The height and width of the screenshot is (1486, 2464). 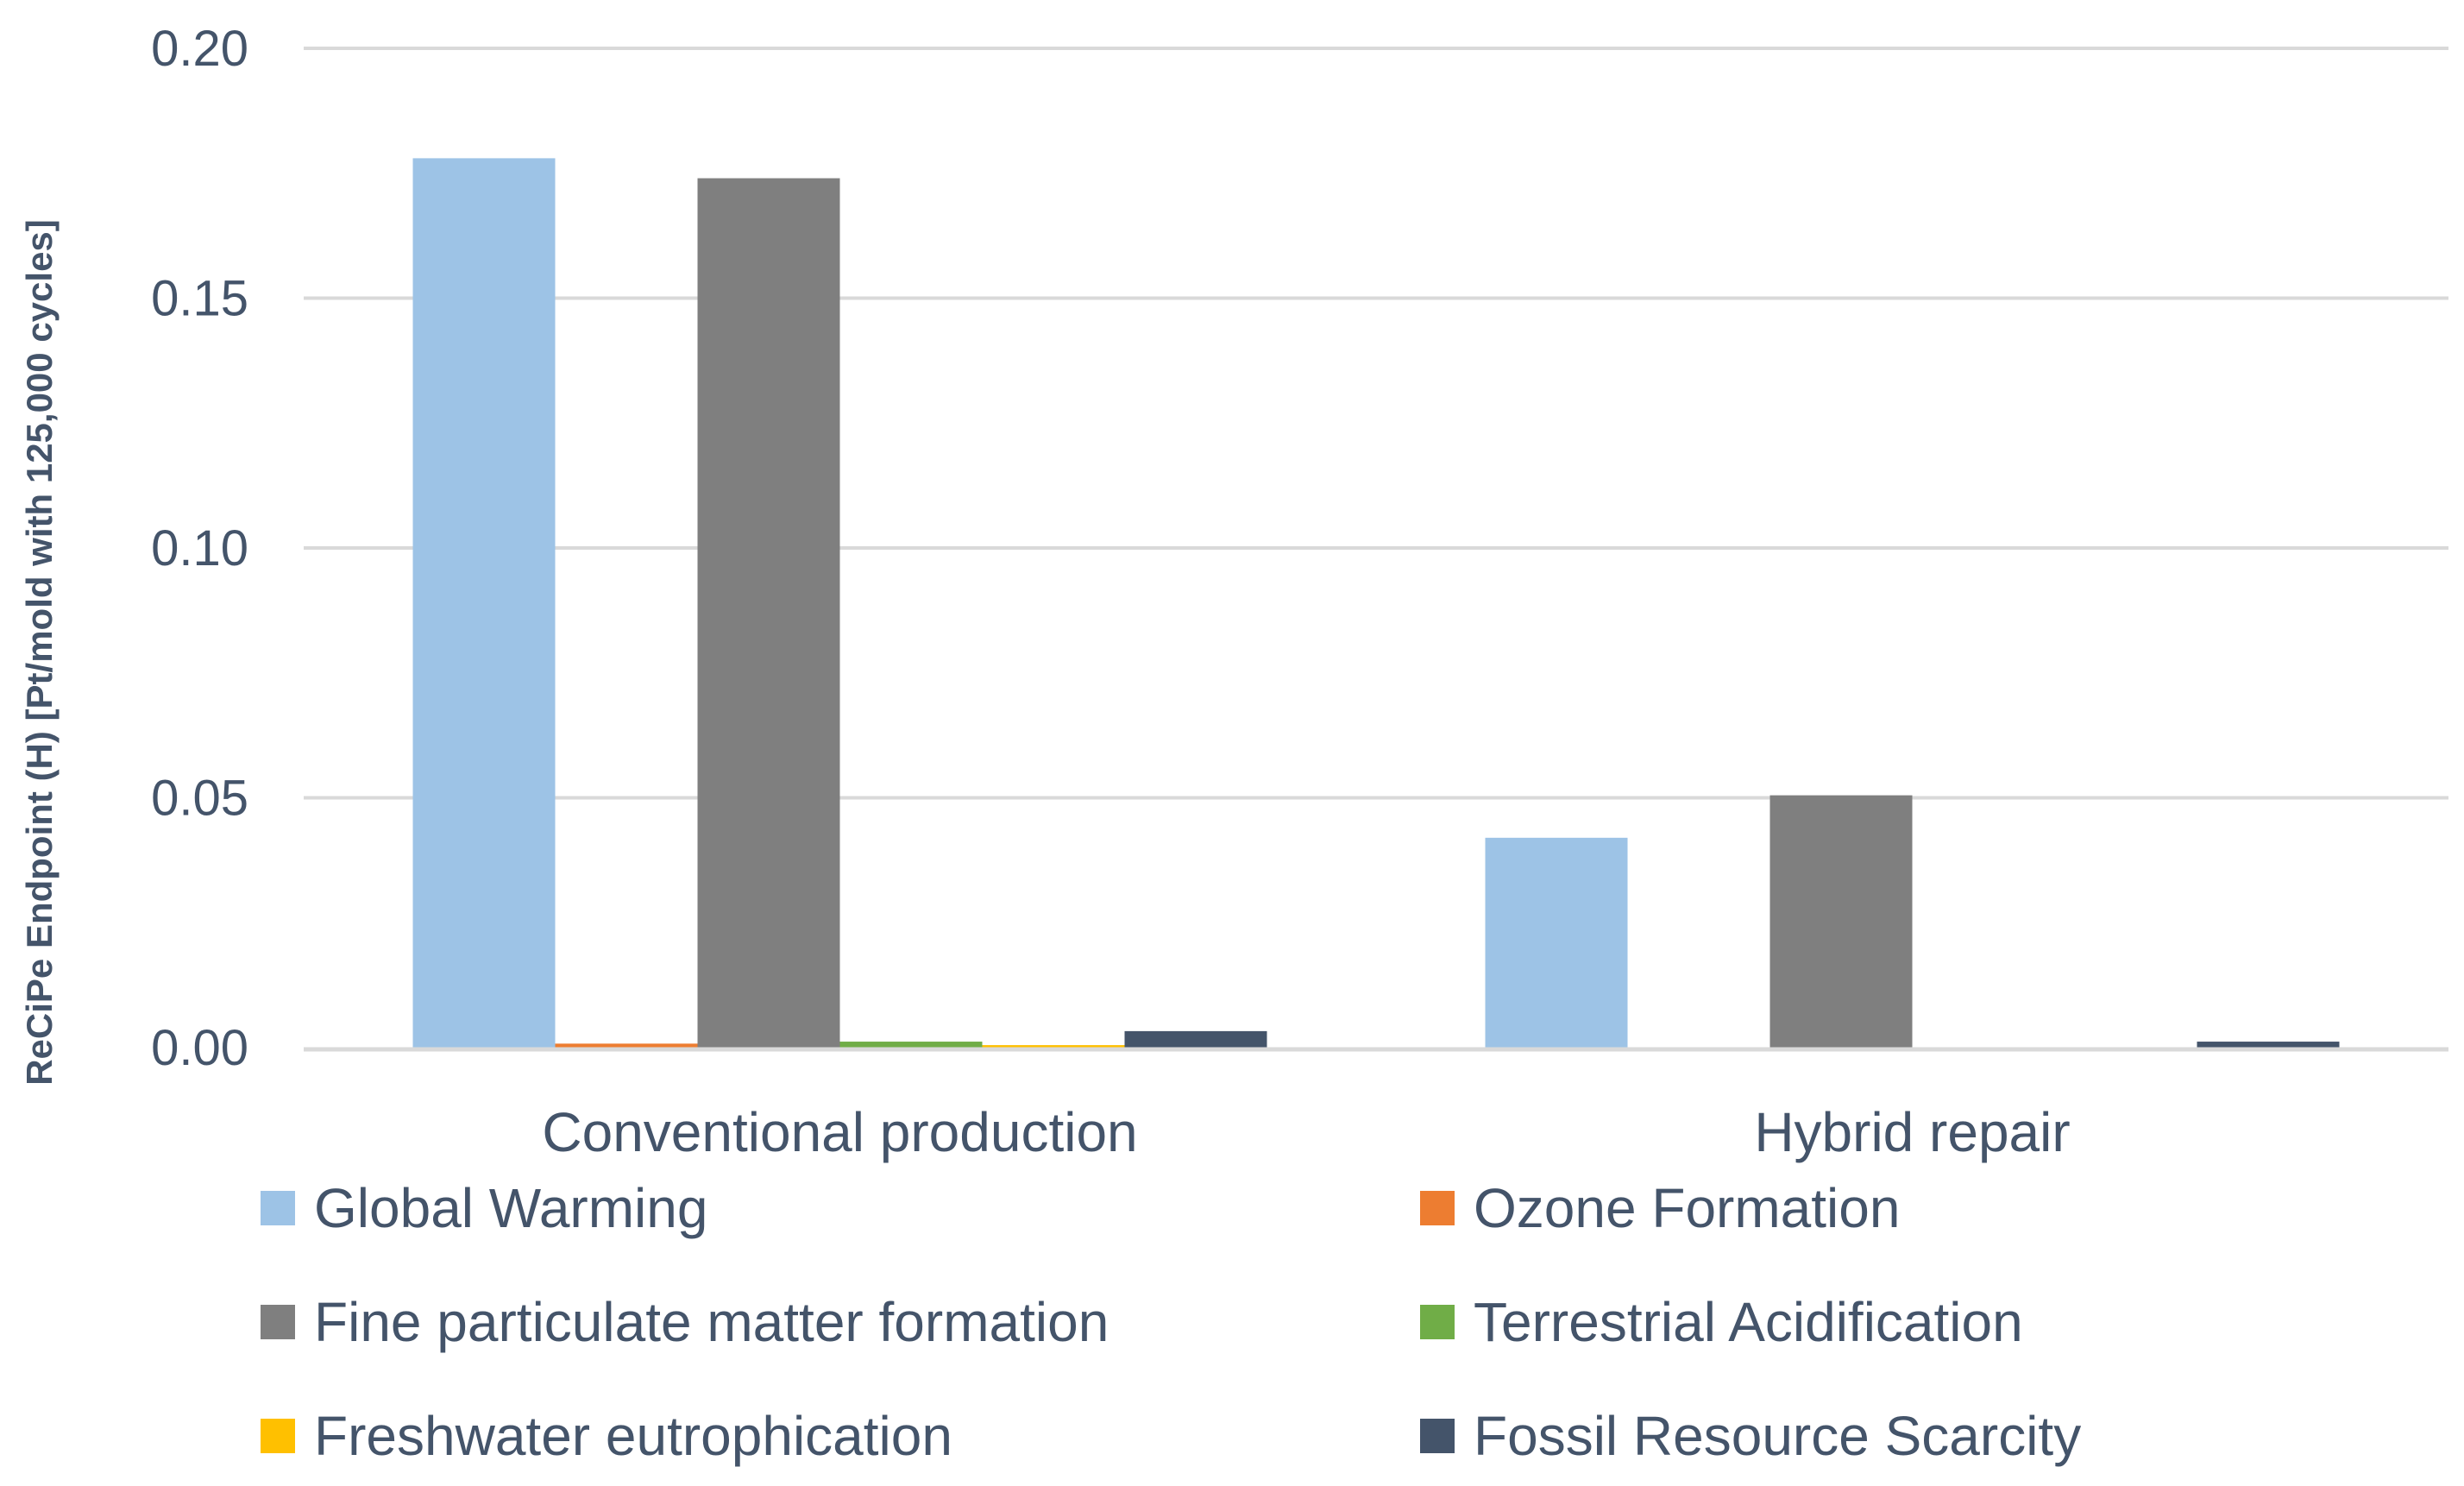 What do you see at coordinates (633, 1436) in the screenshot?
I see `legend-label: Freshwater eutrophication` at bounding box center [633, 1436].